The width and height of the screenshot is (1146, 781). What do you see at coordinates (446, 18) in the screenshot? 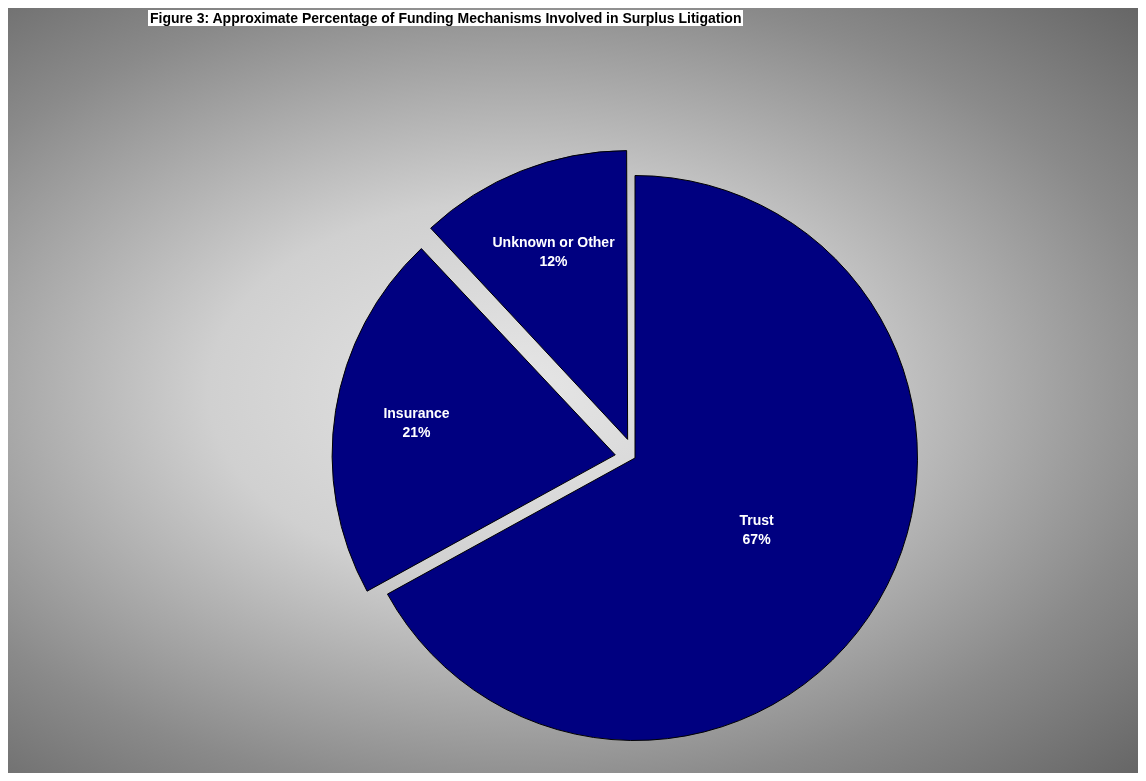
I see `chart-title: Figure 3: Approximate Percentage of Funding Mechanisms Involved in Surplus Litigation` at bounding box center [446, 18].